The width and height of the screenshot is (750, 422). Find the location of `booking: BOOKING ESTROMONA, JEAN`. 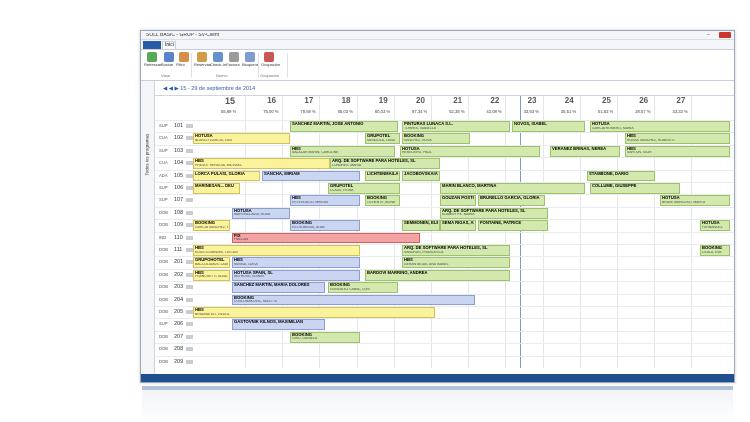

booking: BOOKING ESTROMONA, JEAN is located at coordinates (325, 226).